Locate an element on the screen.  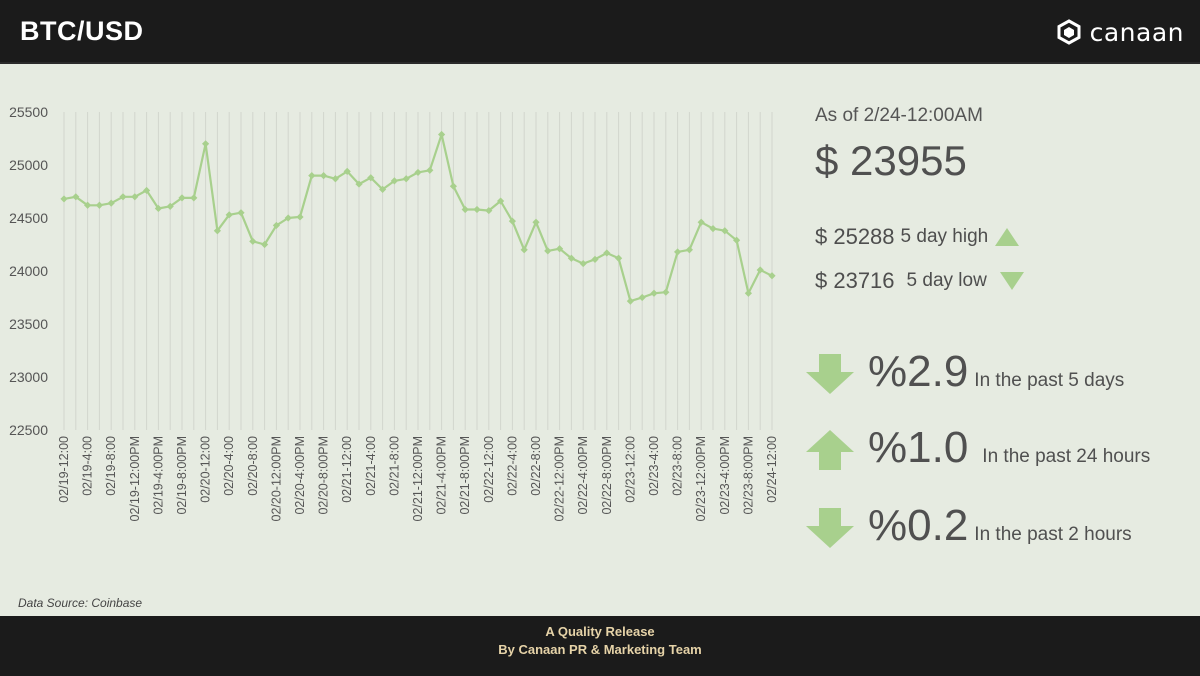
arrow-down-icon is located at coordinates (830, 374).